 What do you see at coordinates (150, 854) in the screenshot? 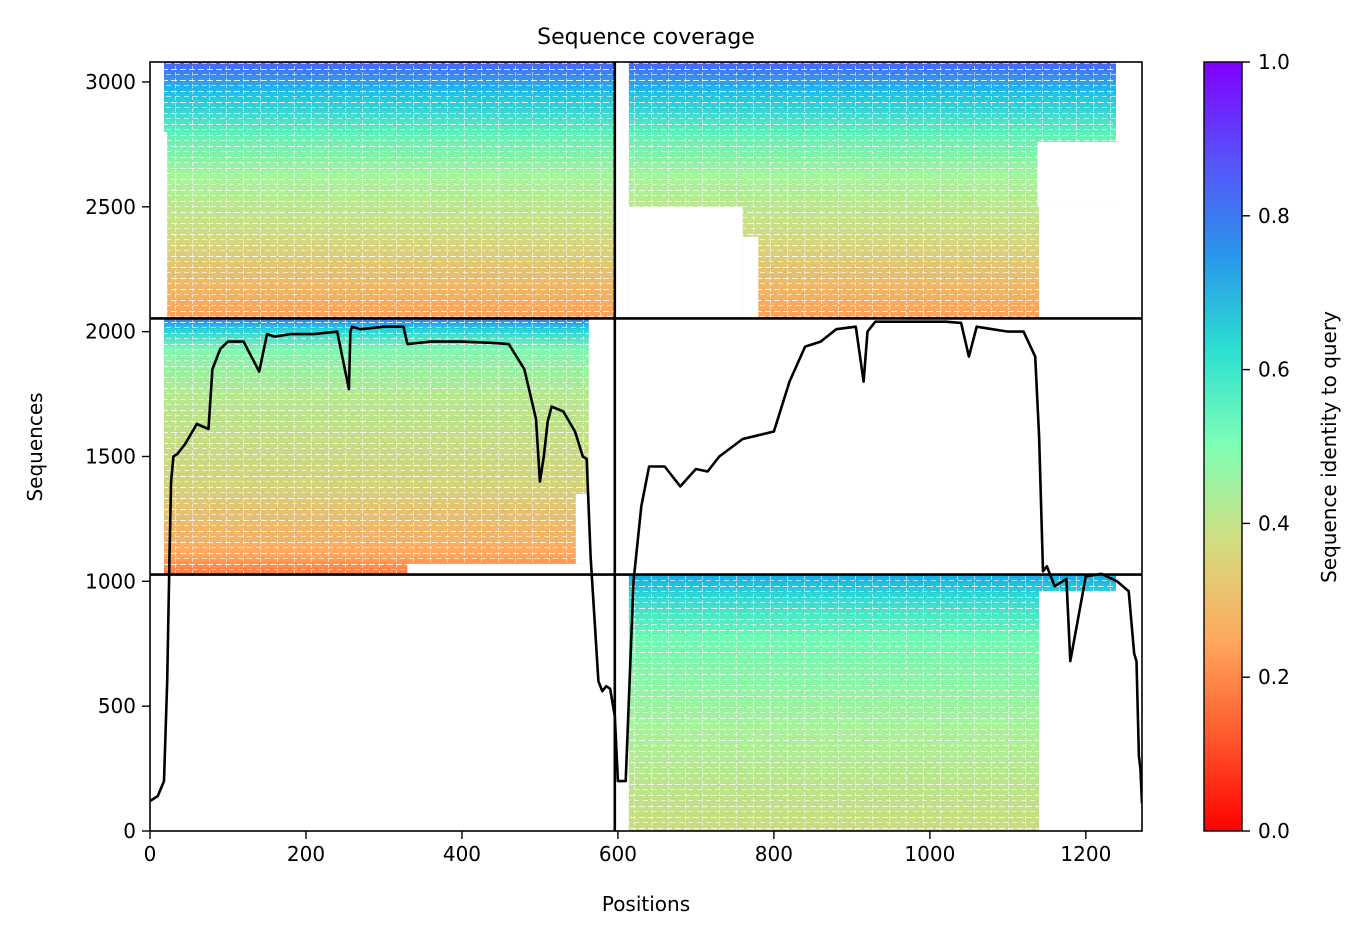
I see `x-tick-label: 0` at bounding box center [150, 854].